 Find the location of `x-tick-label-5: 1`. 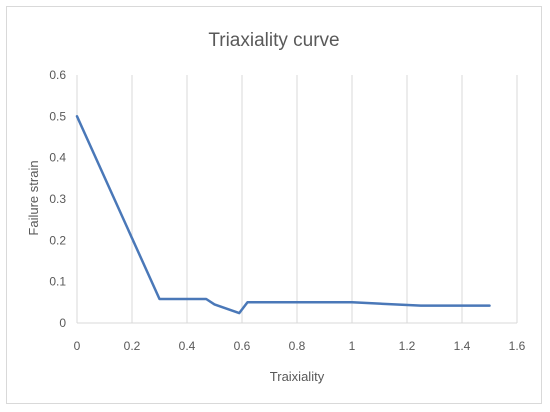

x-tick-label-5: 1 is located at coordinates (352, 346).